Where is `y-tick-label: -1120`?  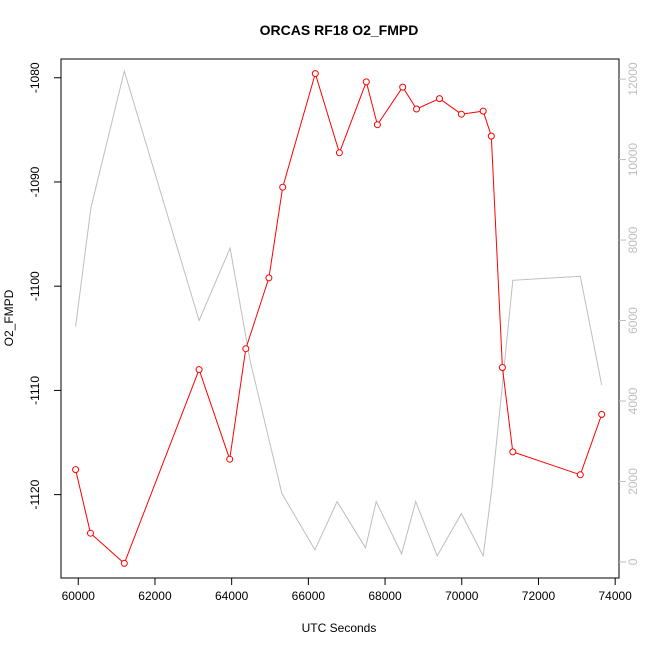 y-tick-label: -1120 is located at coordinates (35, 494).